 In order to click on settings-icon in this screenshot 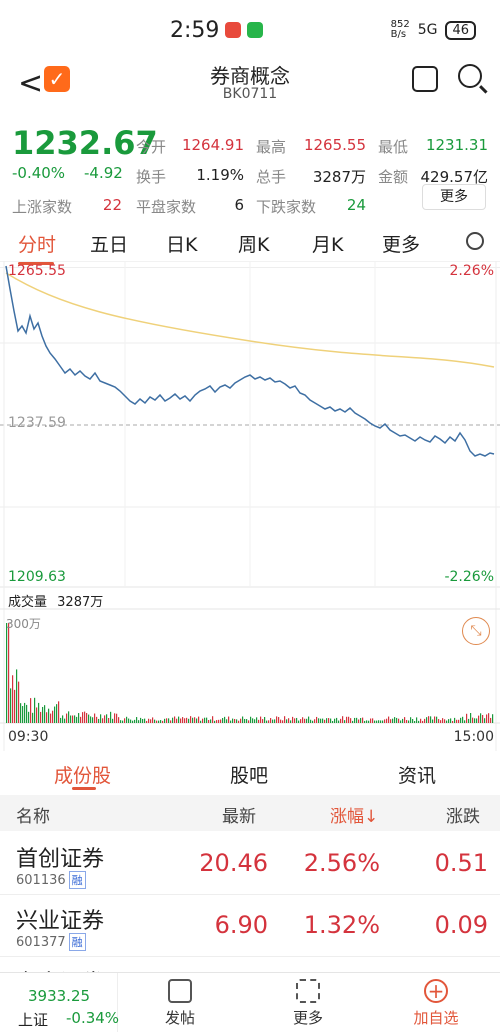, I will do `click(475, 241)`.